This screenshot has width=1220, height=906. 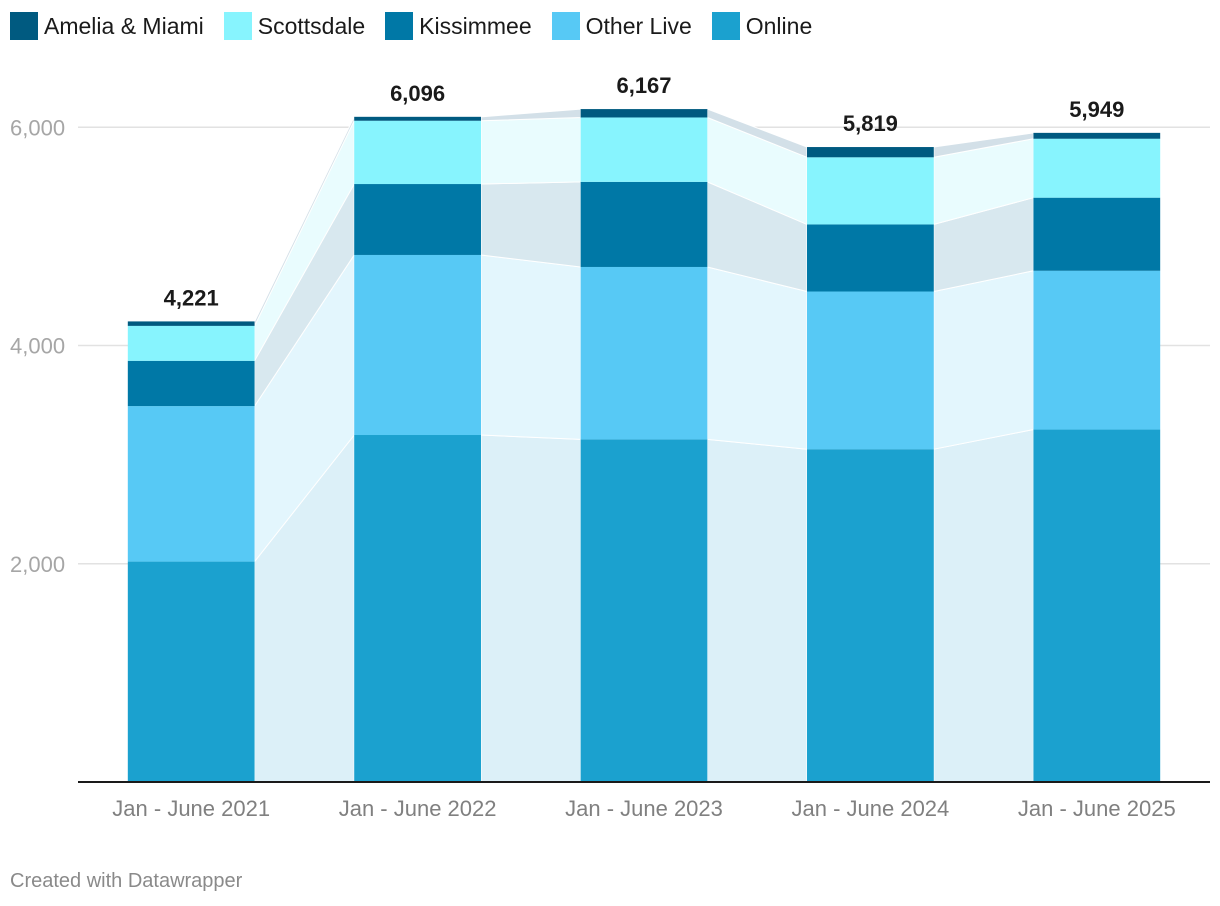 What do you see at coordinates (870, 123) in the screenshot?
I see `total-label: 5,819` at bounding box center [870, 123].